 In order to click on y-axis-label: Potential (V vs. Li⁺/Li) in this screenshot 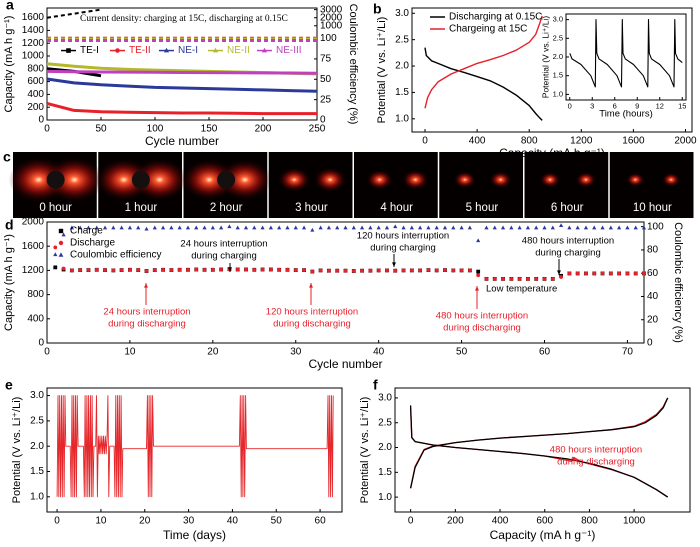, I will do `click(382, 70)`.